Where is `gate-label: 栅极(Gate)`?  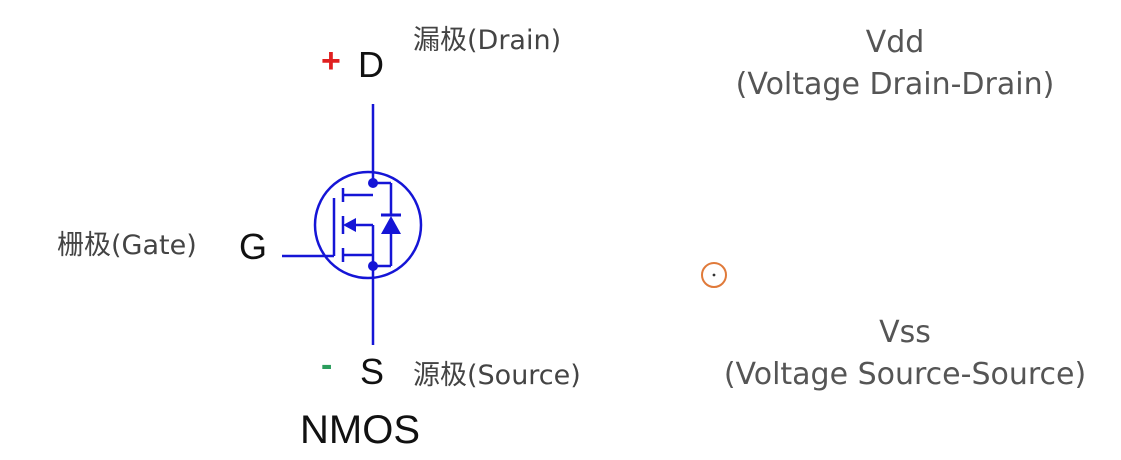
gate-label: 栅极(Gate) is located at coordinates (127, 245).